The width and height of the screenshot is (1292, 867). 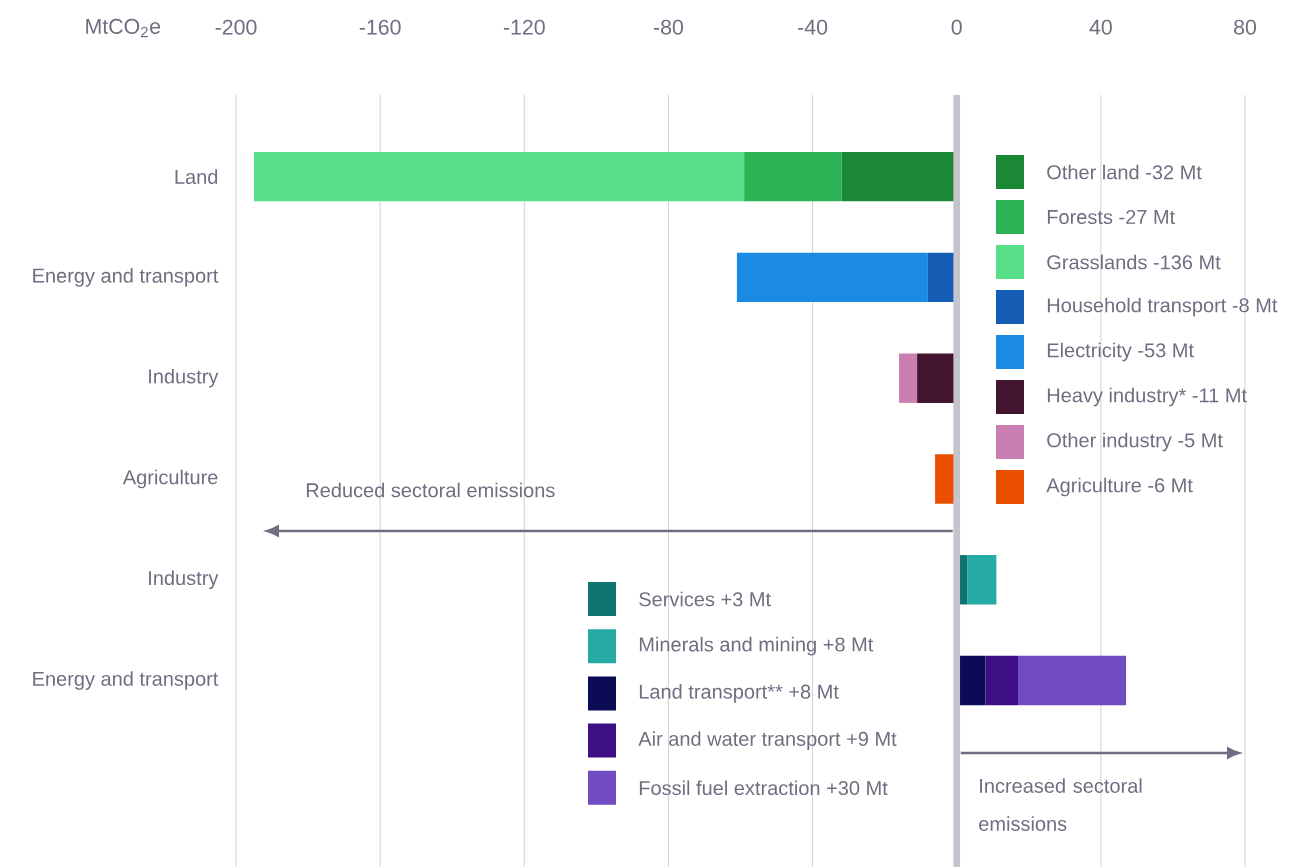 I want to click on legend-label: Grasslands -136 Mt, so click(x=1134, y=262).